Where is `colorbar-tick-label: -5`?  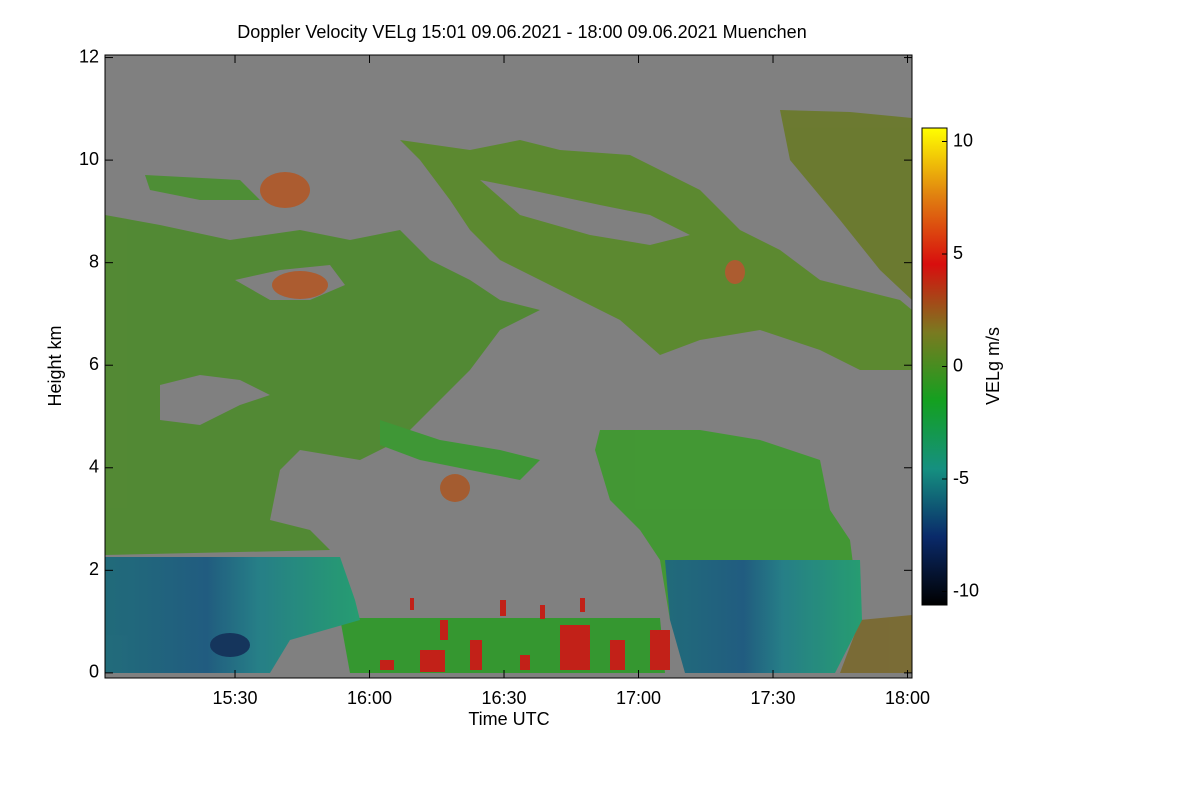 colorbar-tick-label: -5 is located at coordinates (961, 478).